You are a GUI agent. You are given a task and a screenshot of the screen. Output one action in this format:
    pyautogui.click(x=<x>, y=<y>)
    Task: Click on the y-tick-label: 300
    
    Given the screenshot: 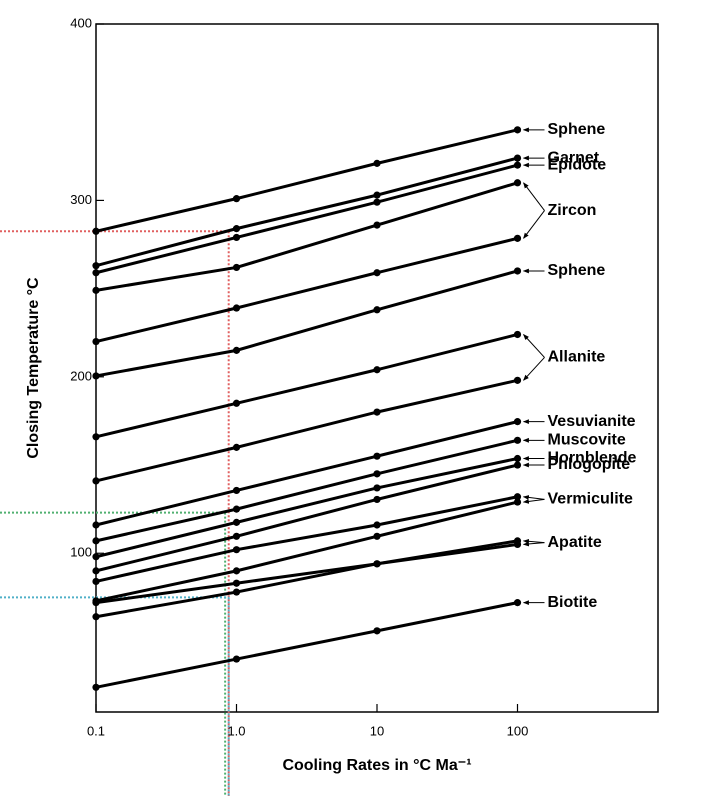 What is the action you would take?
    pyautogui.click(x=81, y=199)
    